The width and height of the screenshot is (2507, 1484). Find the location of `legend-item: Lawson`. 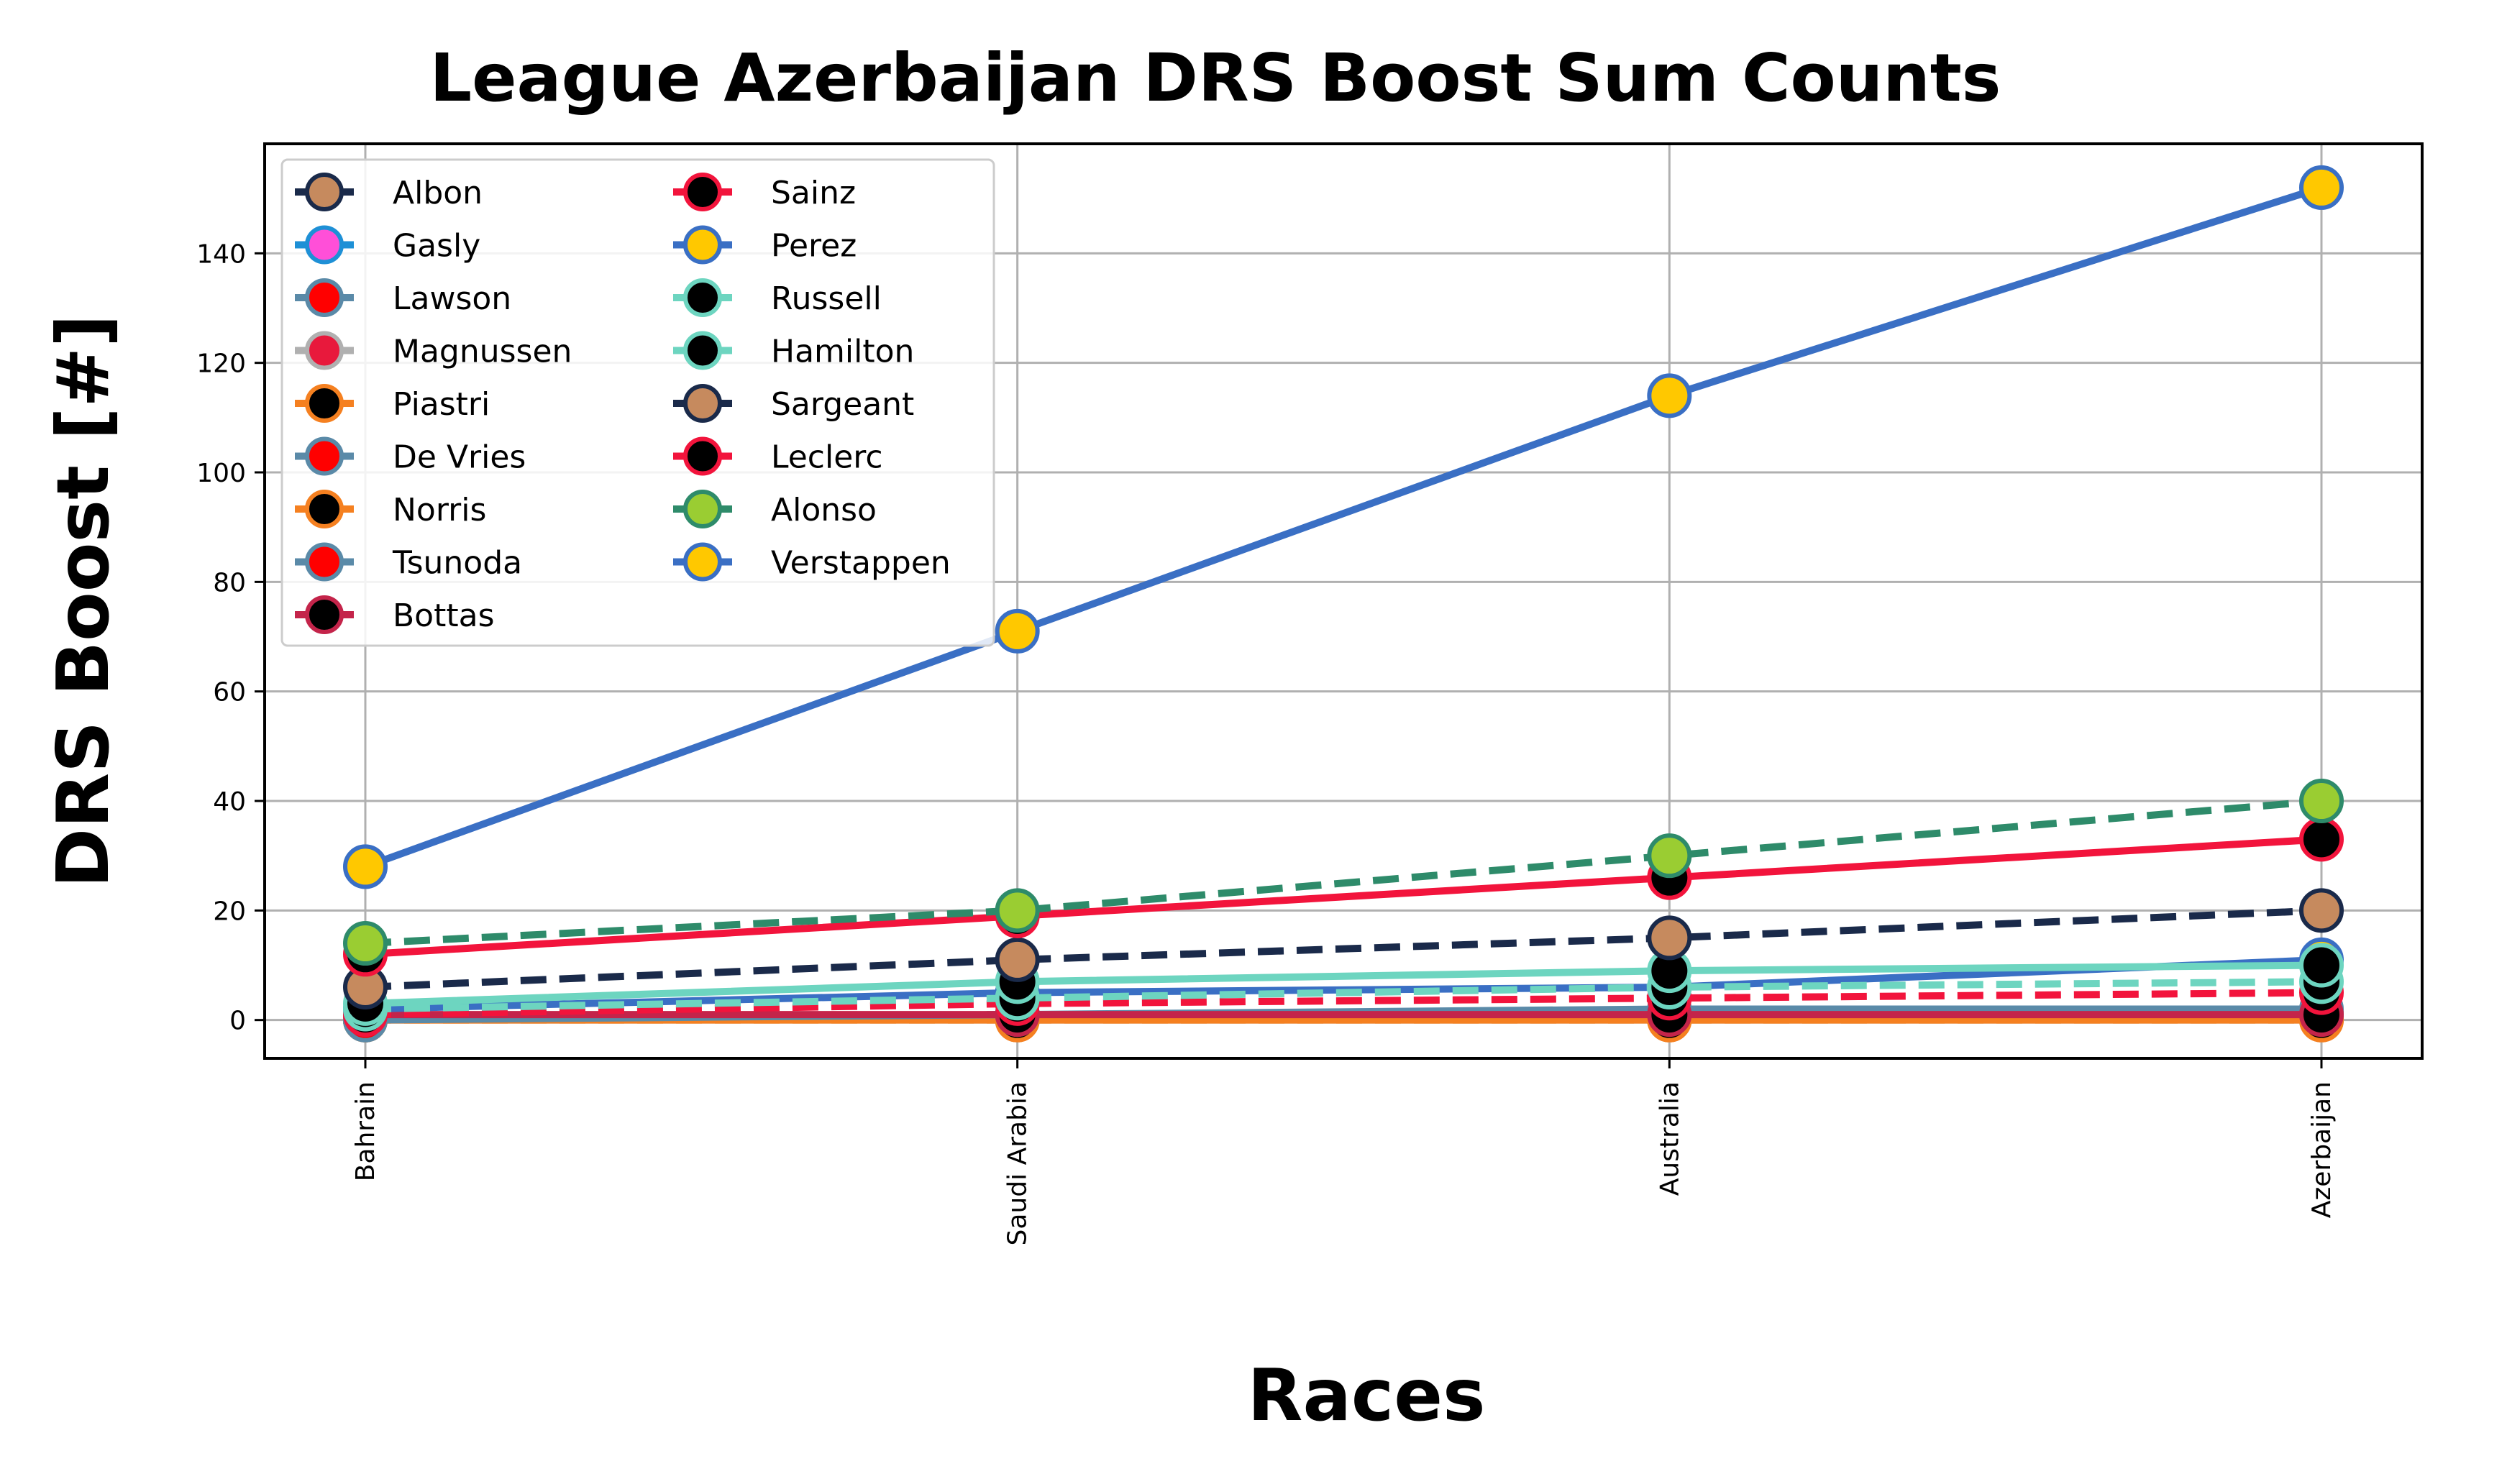

legend-item: Lawson is located at coordinates (403, 297).